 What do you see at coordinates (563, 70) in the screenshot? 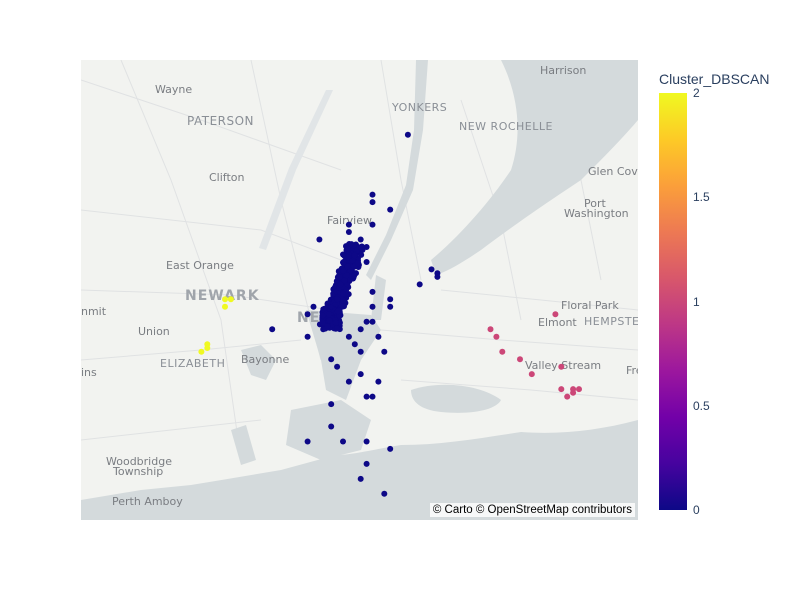
I see `place-label-harrison: Harrison` at bounding box center [563, 70].